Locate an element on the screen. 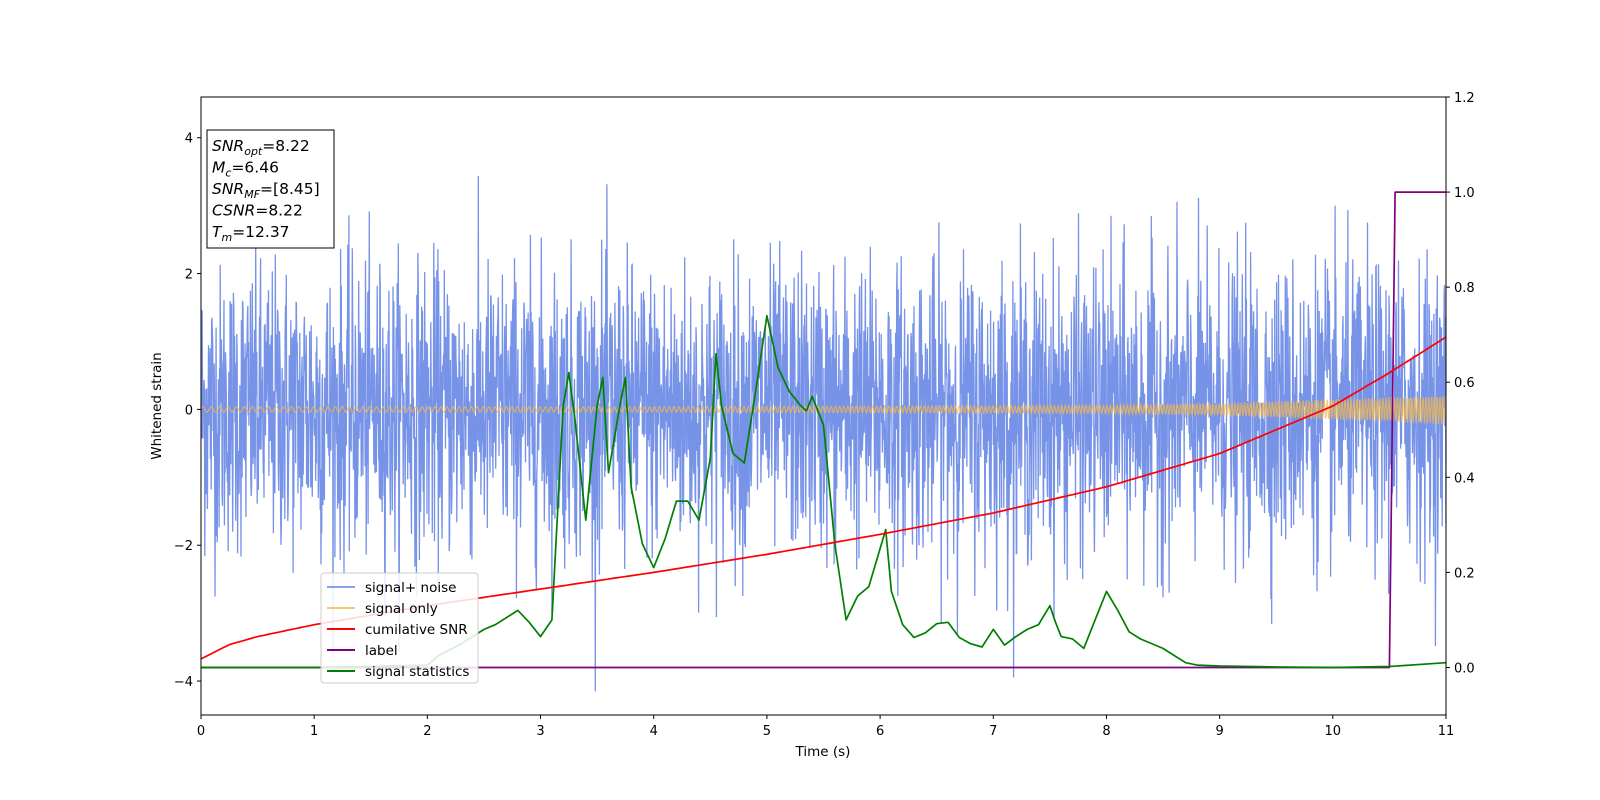 The height and width of the screenshot is (800, 1600). legend-label: signal only is located at coordinates (401, 609).